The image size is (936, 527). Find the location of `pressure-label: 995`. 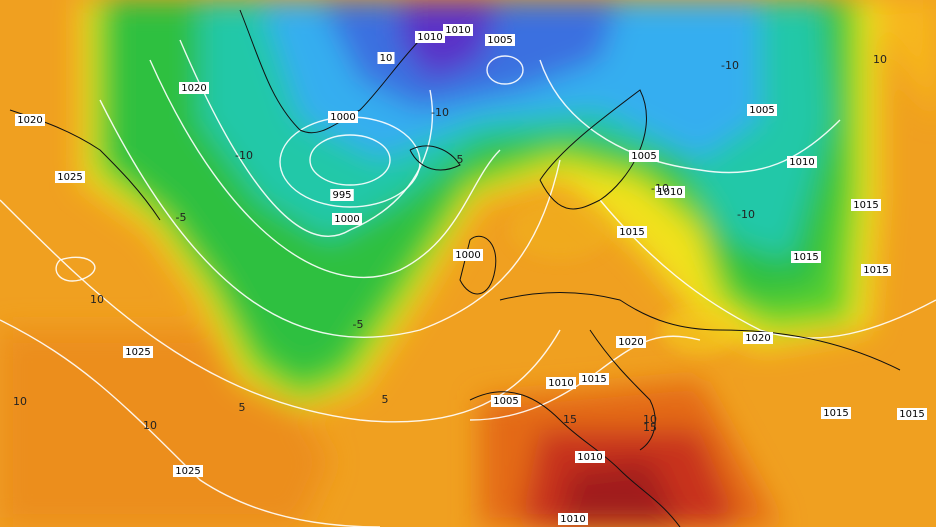

pressure-label: 995 is located at coordinates (342, 195).